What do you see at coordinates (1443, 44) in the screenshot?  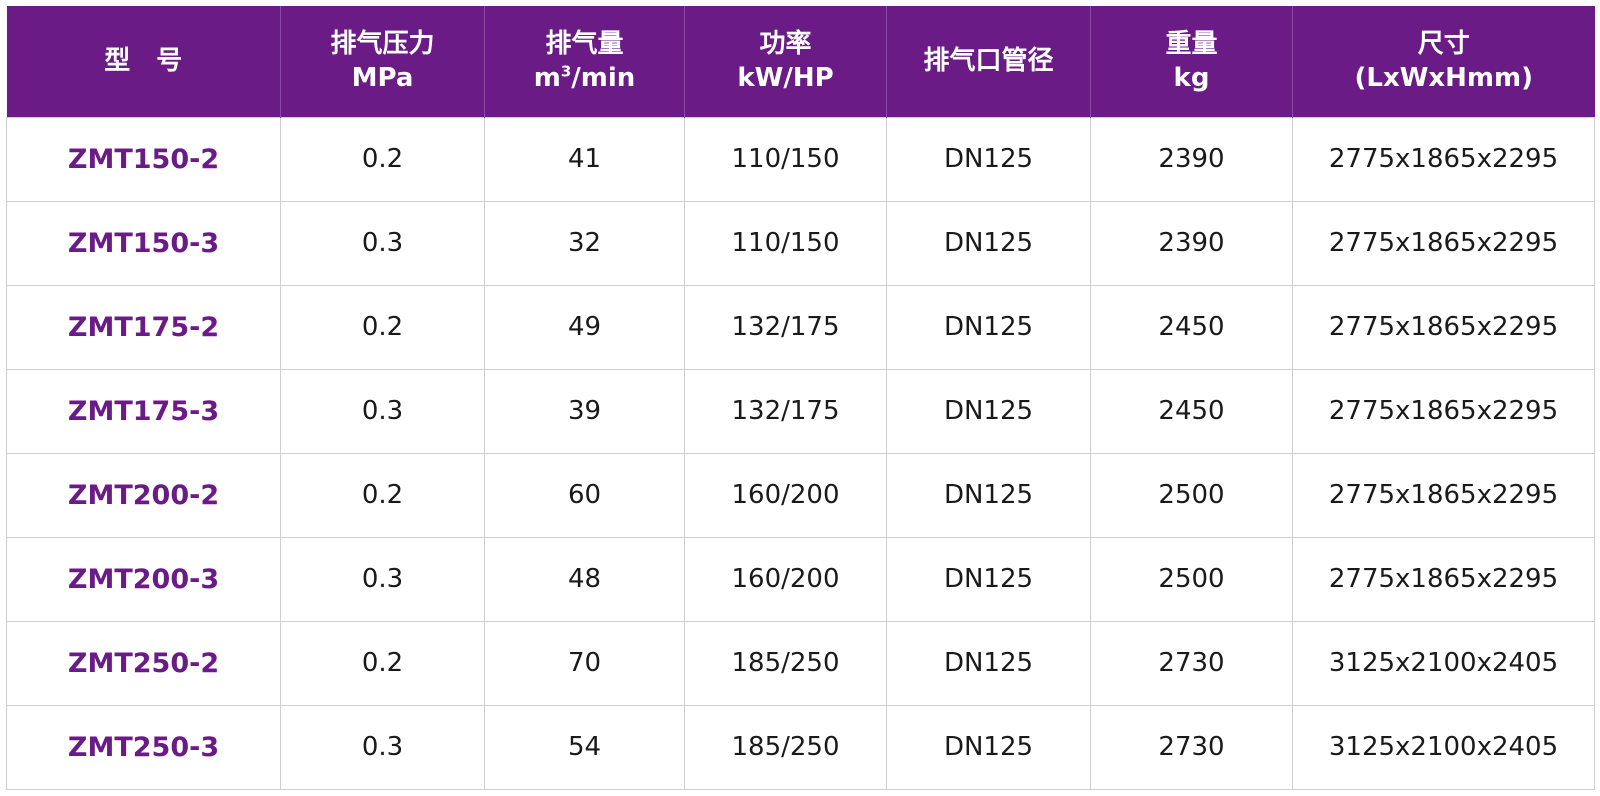 I see `header-dimensions-label: 尺寸` at bounding box center [1443, 44].